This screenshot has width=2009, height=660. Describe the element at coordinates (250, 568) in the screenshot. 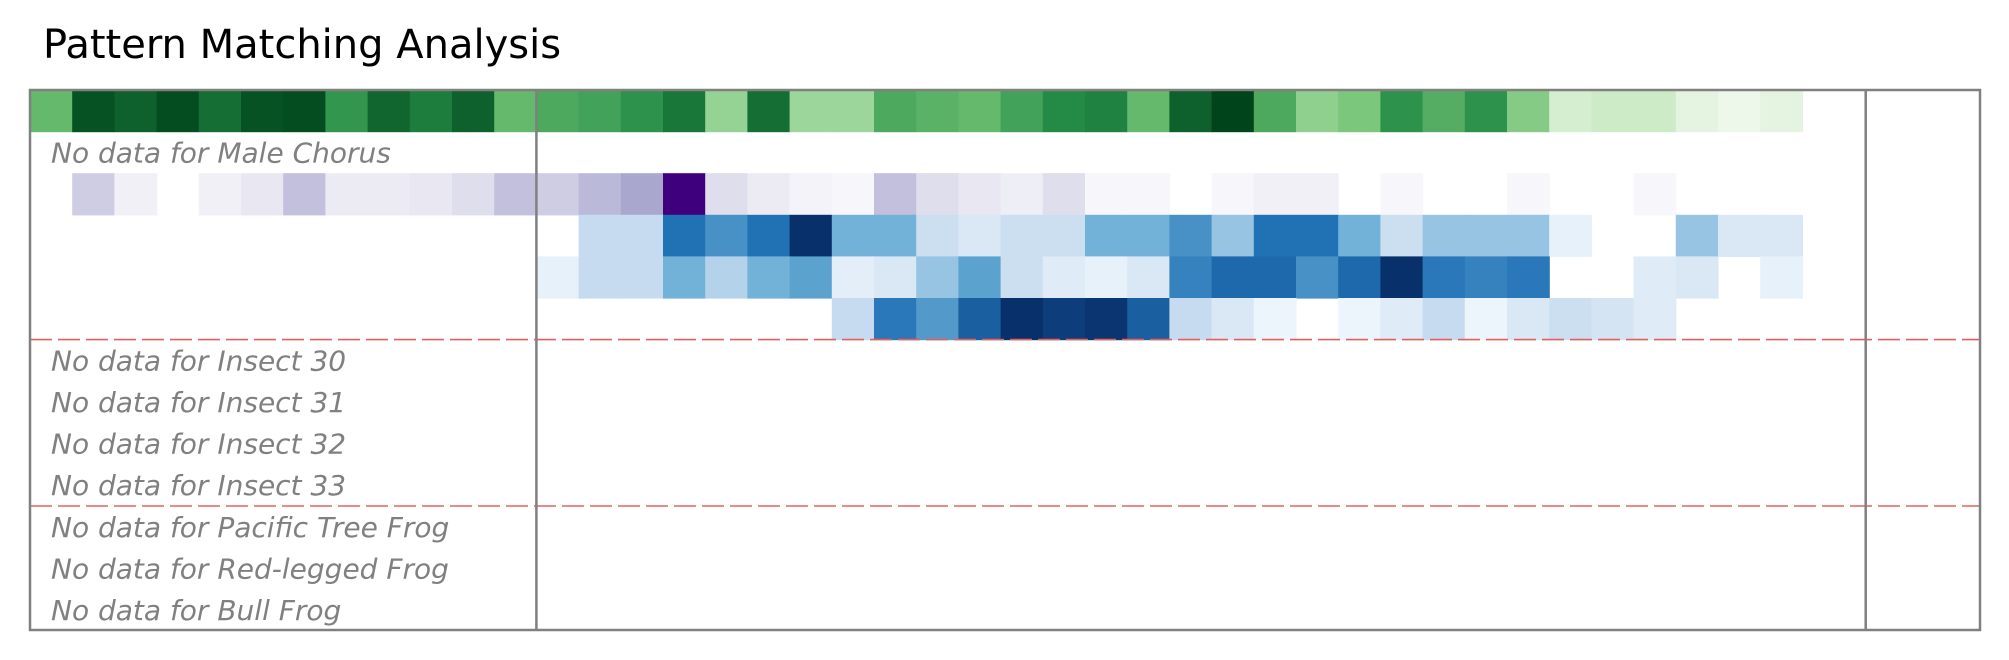

I see `no-data-label: No data for Red-legged Frog` at that location.